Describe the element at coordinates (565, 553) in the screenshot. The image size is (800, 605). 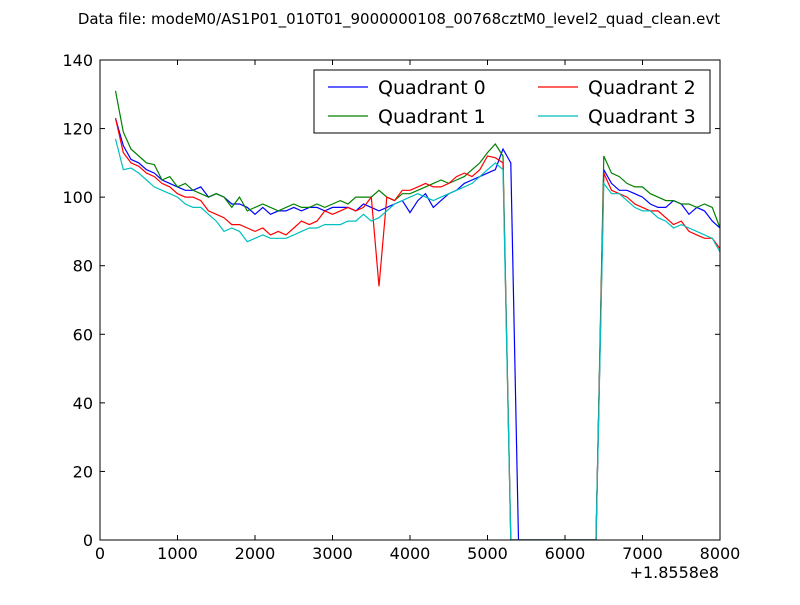
I see `x-tick-label: 6000` at that location.